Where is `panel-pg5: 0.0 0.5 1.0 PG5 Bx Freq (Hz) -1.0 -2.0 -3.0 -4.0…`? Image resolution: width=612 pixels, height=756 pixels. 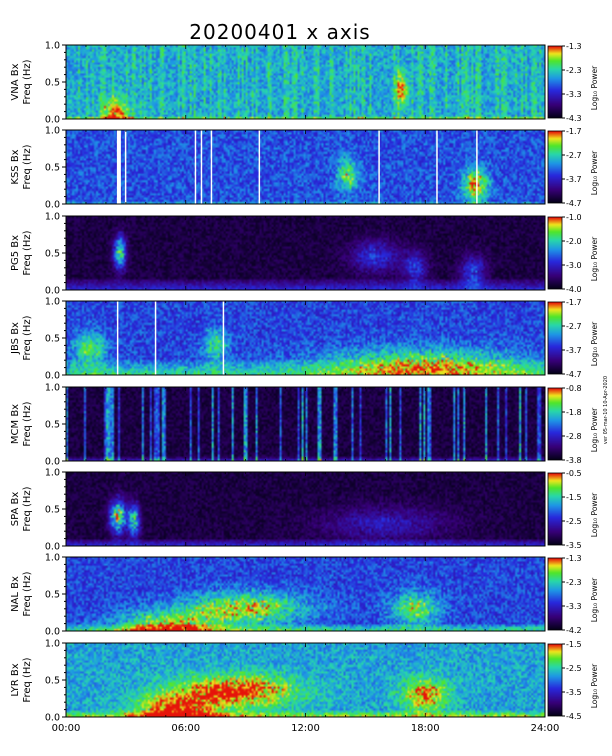
panel-pg5: 0.0 0.5 1.0 PG5 Bx Freq (Hz) -1.0 -2.0 -3.0 -4.0… is located at coordinates (304, 254).